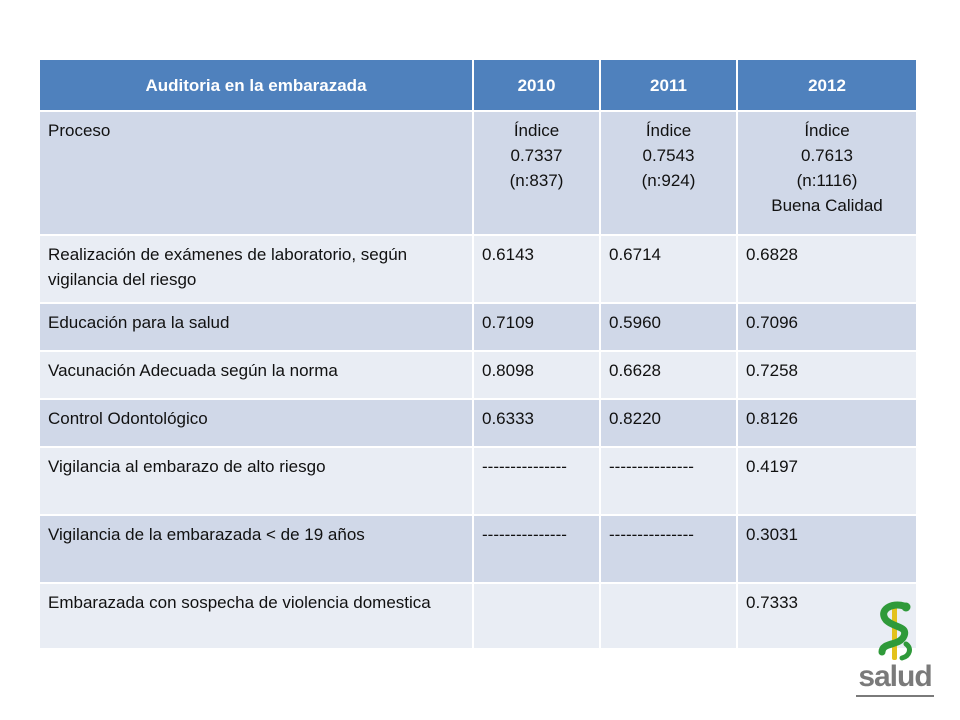 This screenshot has width=960, height=720. I want to click on row-label: Vigilancia de la embarazada < de 19 años, so click(256, 549).